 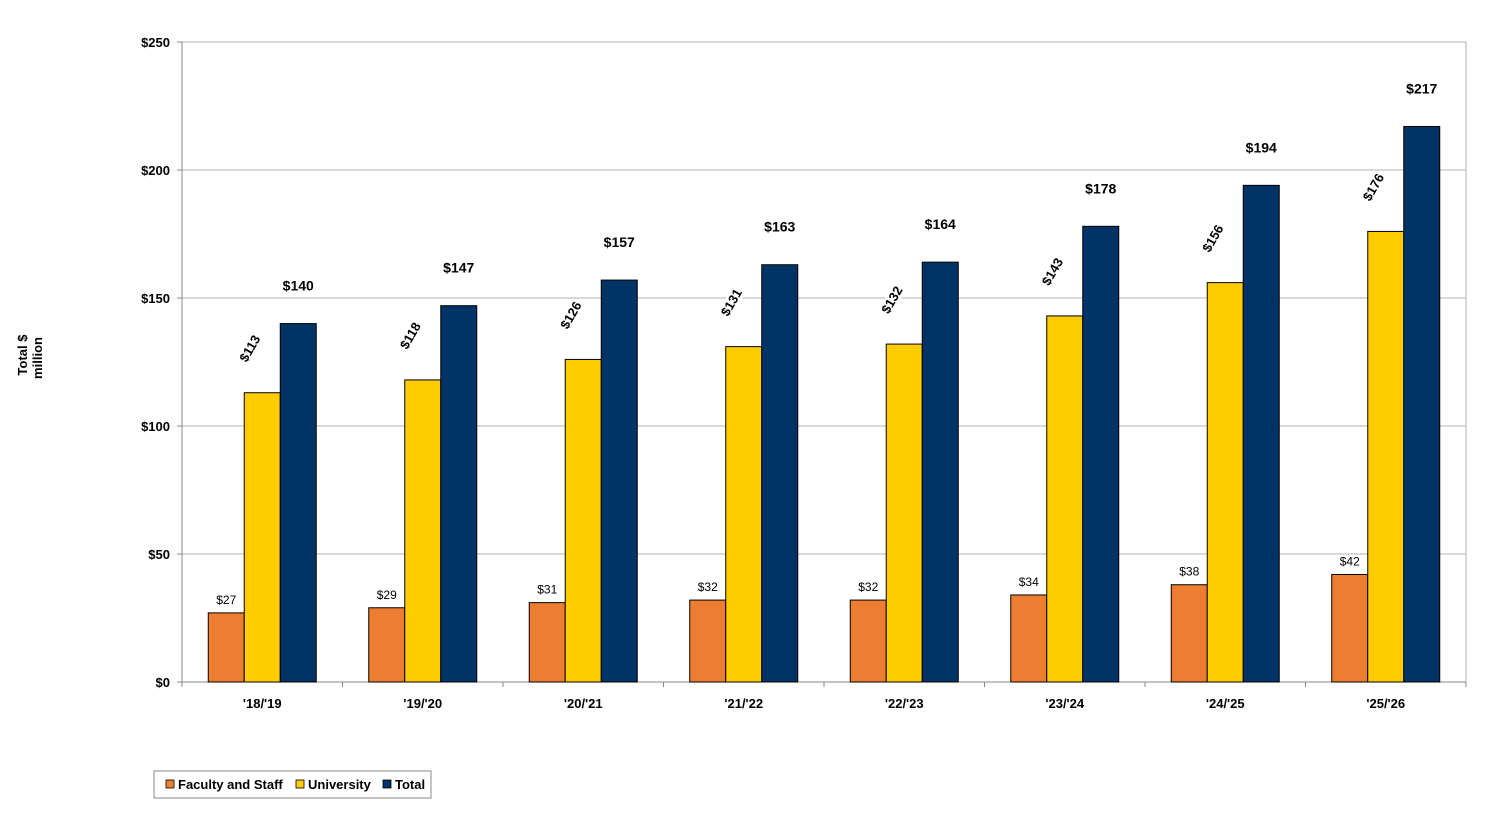 I want to click on data-label: $38, so click(x=1189, y=572).